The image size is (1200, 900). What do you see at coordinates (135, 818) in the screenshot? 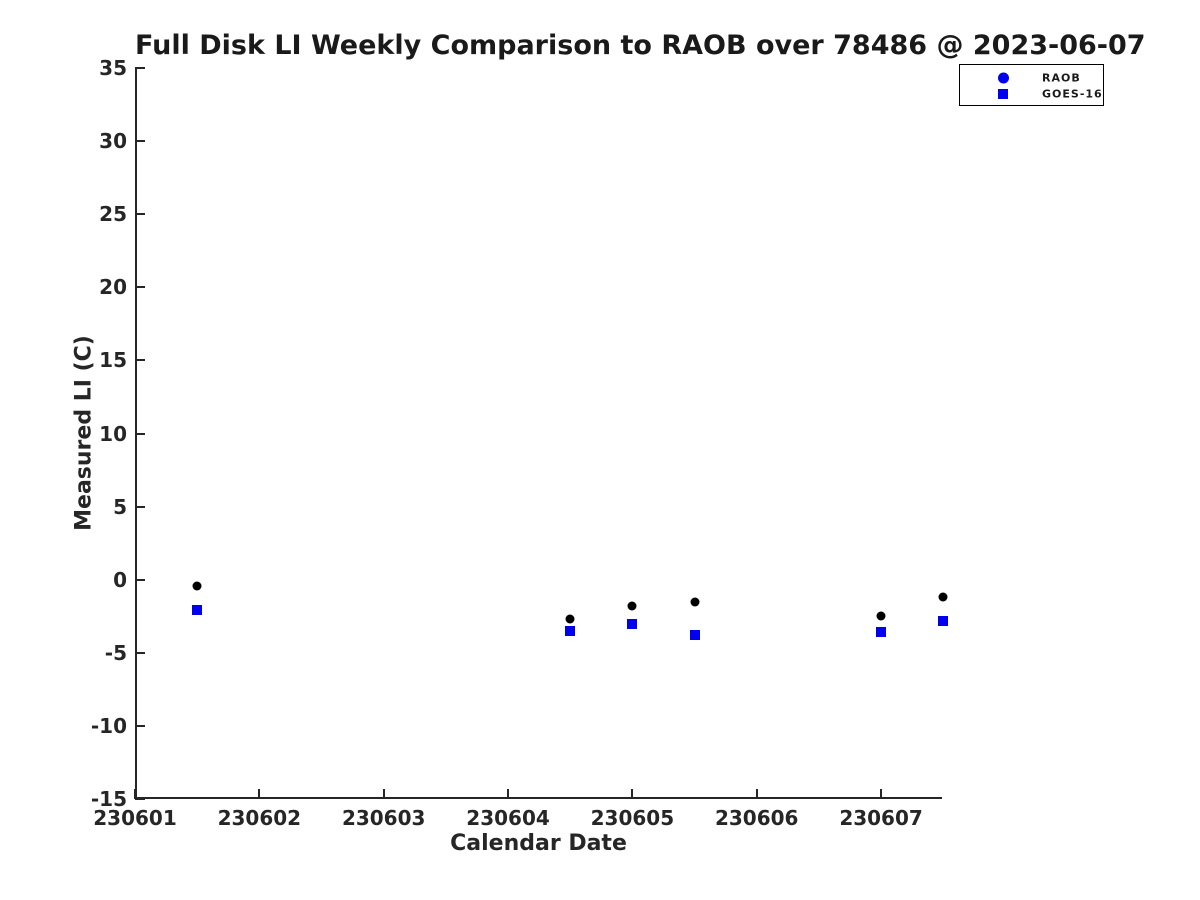
I see `x-tick-label: 230601` at bounding box center [135, 818].